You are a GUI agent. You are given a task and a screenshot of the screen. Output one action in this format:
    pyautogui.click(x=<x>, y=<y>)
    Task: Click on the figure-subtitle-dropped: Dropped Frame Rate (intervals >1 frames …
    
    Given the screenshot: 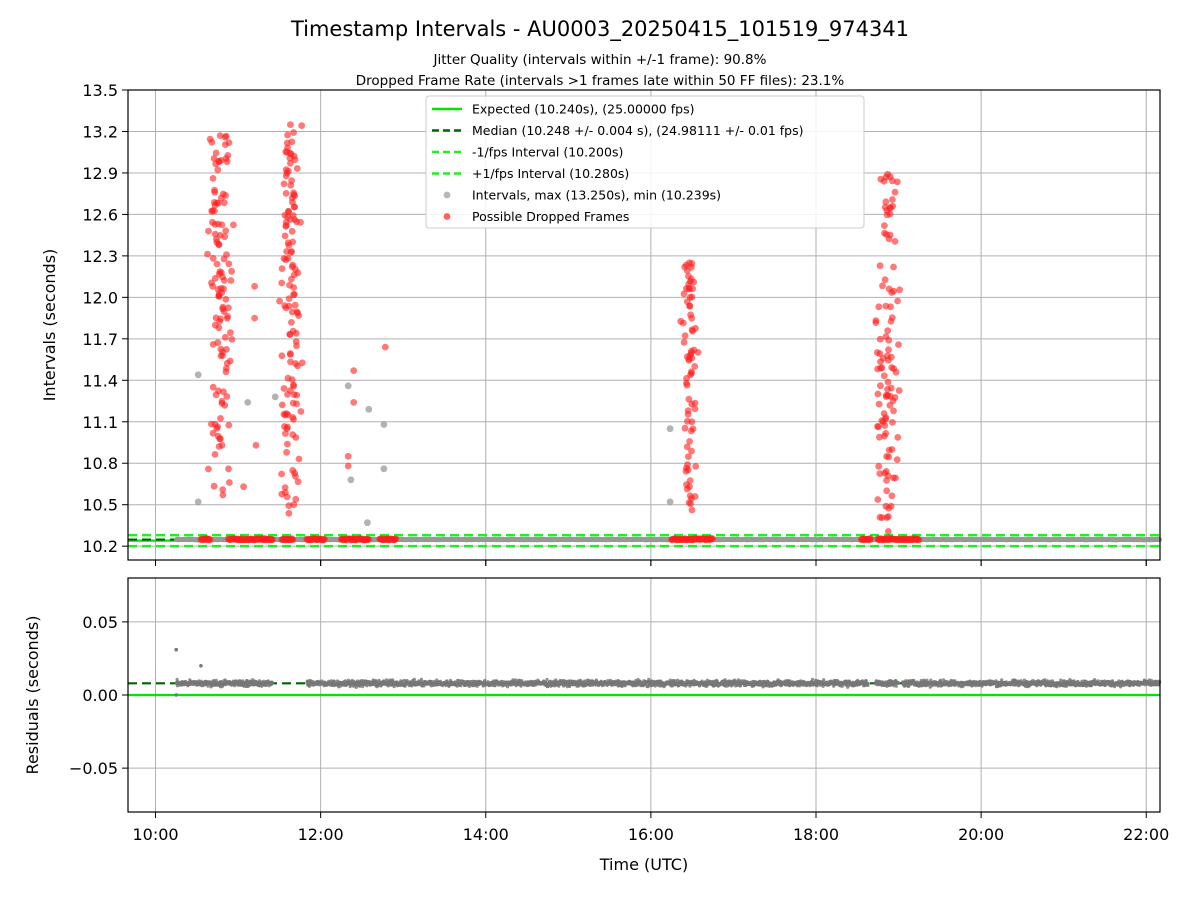 What is the action you would take?
    pyautogui.click(x=600, y=81)
    